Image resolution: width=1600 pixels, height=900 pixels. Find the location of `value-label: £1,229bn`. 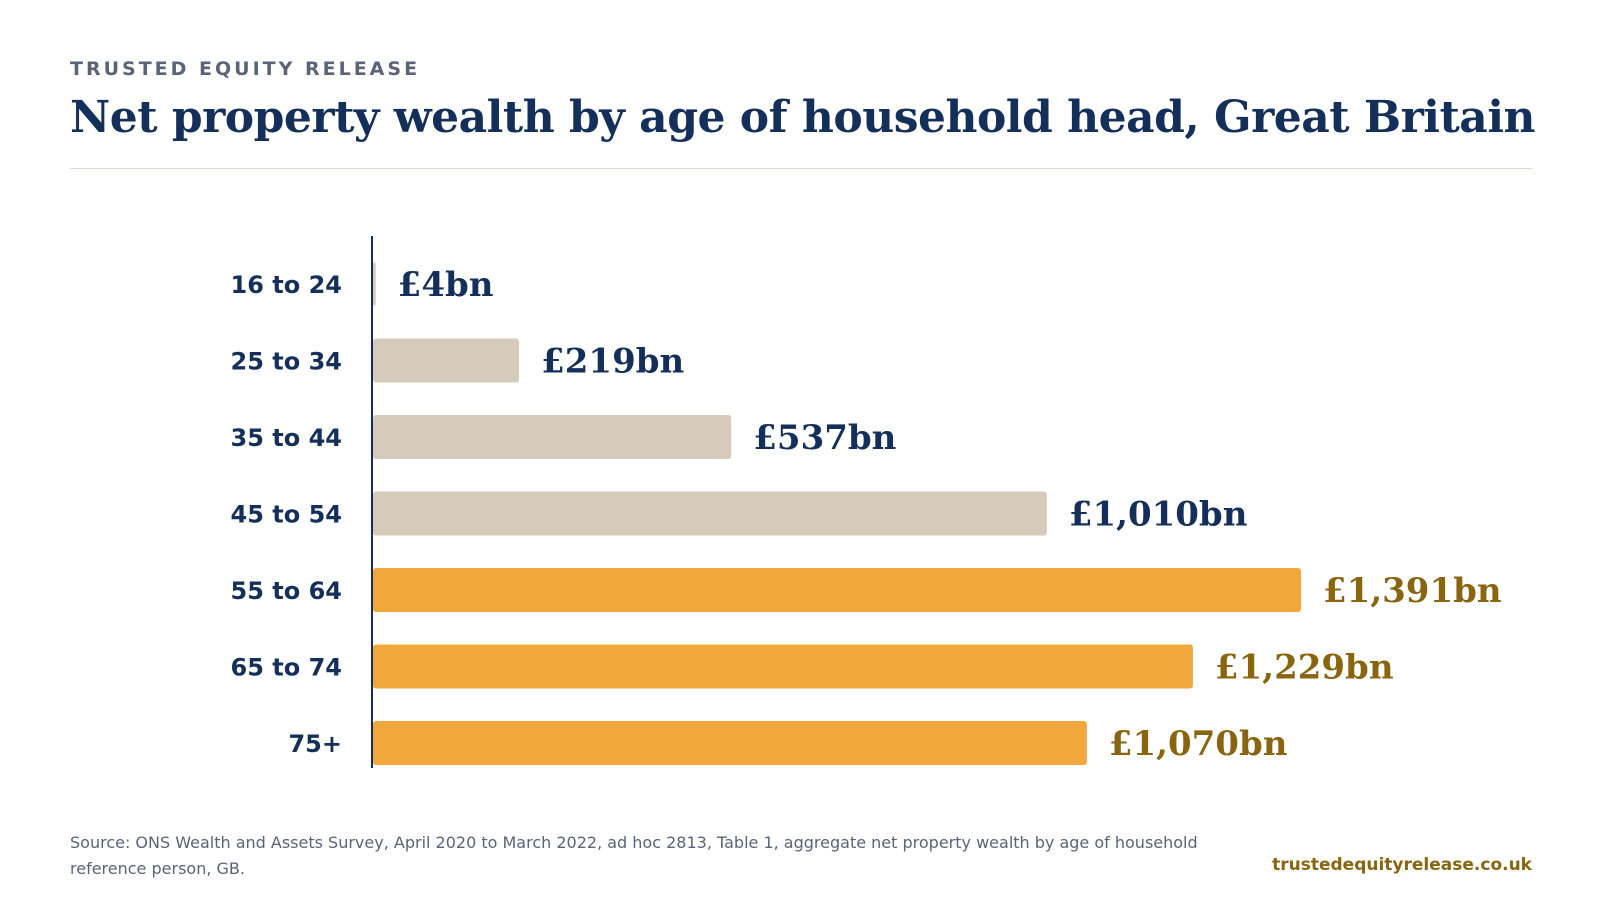

value-label: £1,229bn is located at coordinates (1304, 668).